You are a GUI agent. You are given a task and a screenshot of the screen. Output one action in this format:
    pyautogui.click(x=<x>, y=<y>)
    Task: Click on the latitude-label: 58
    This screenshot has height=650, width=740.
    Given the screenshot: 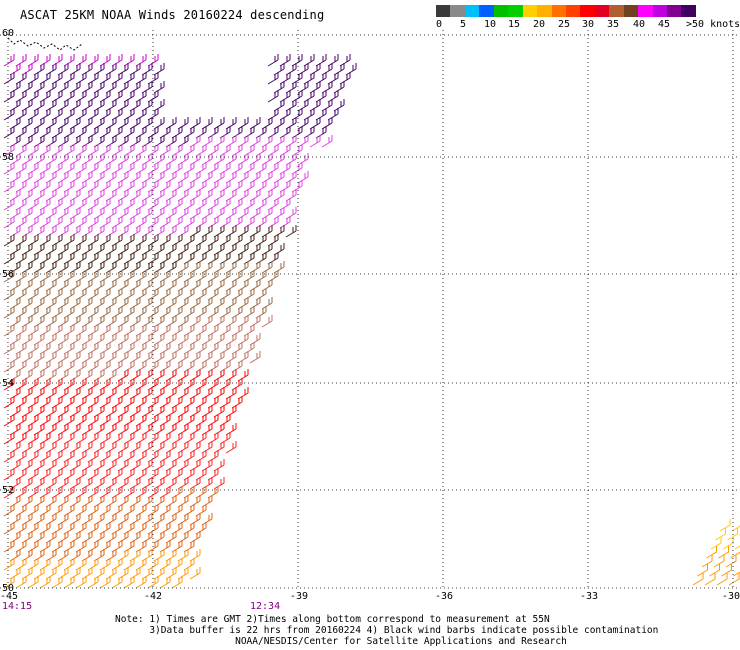 What is the action you would take?
    pyautogui.click(x=8, y=157)
    